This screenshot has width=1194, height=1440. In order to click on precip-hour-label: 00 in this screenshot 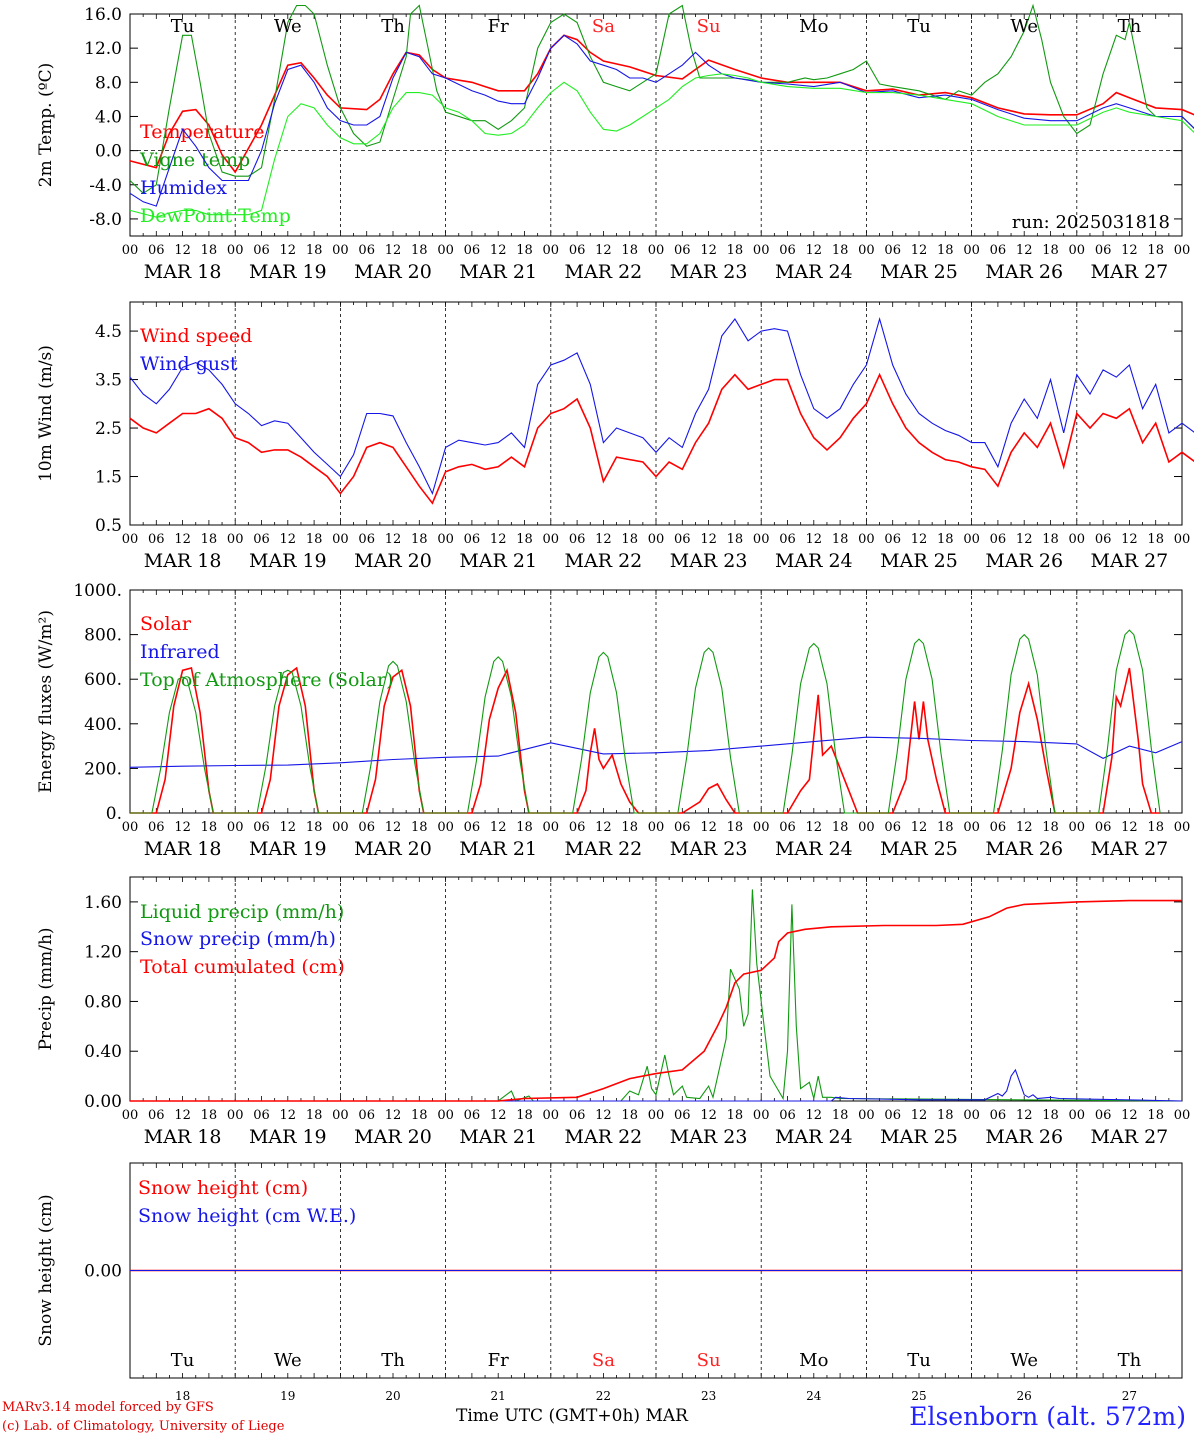, I will do `click(656, 1115)`.